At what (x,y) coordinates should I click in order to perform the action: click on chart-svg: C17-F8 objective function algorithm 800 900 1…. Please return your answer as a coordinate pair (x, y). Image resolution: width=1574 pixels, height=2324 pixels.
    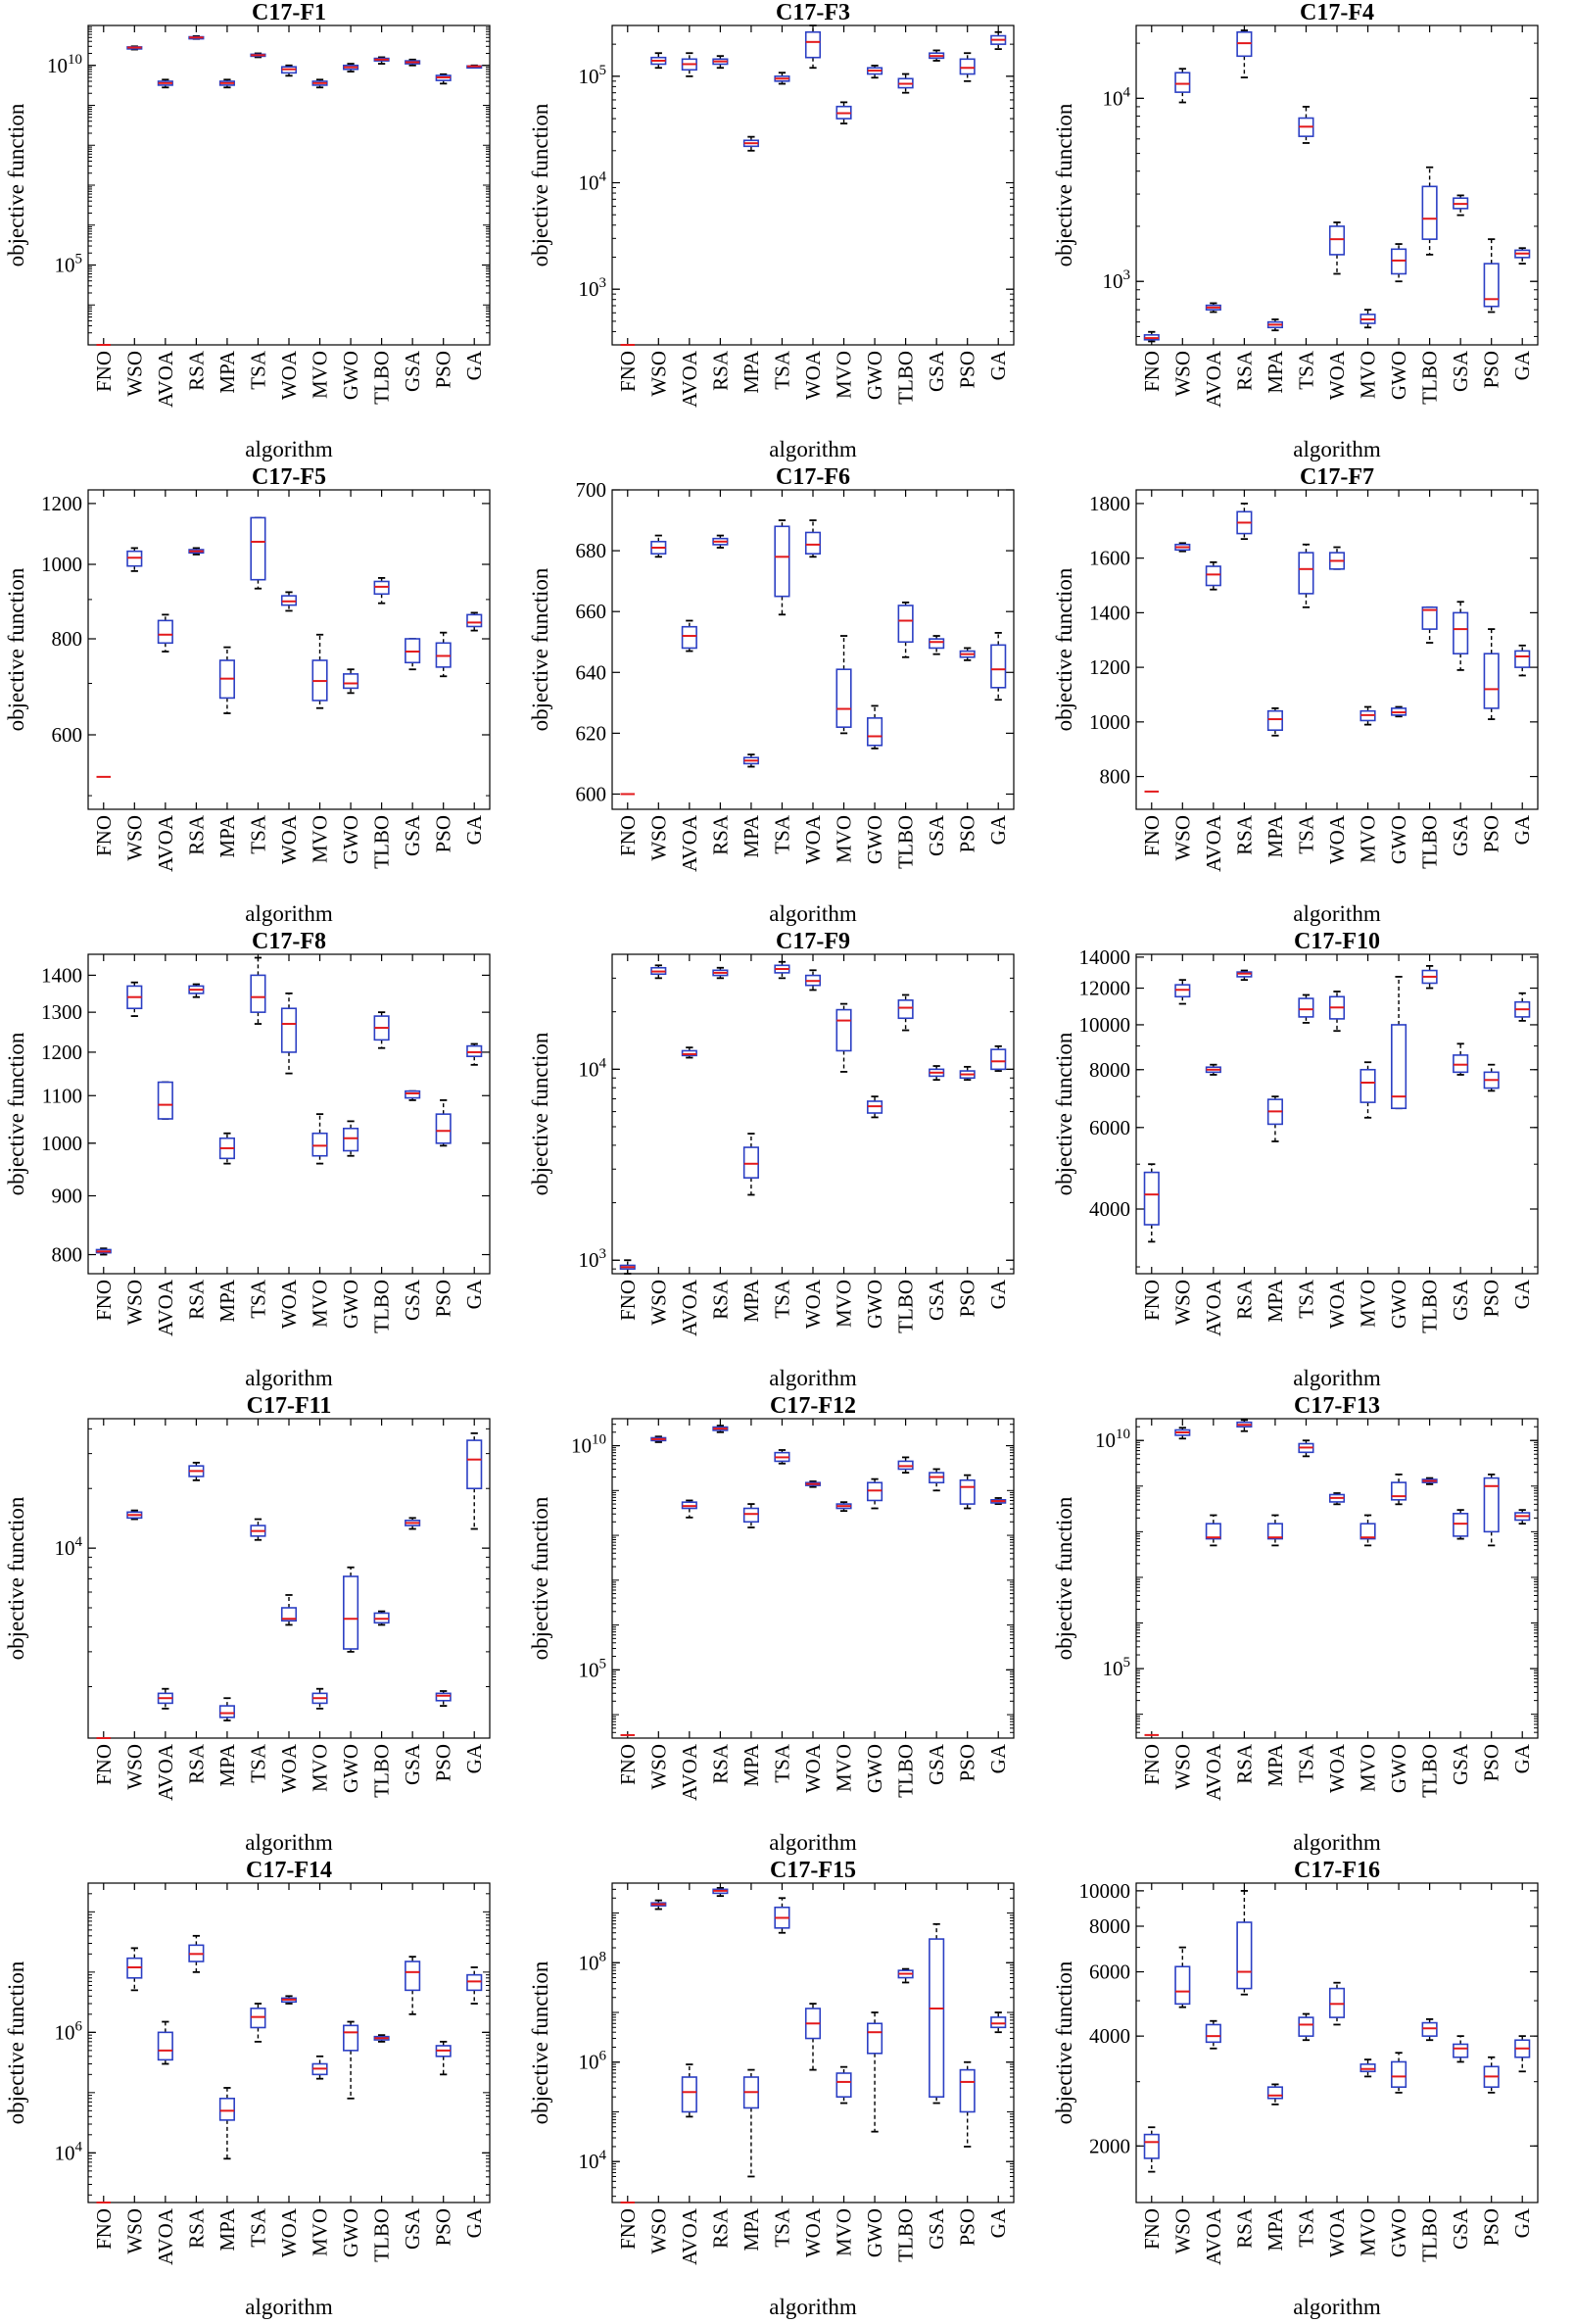
    Looking at the image, I should click on (248, 1159).